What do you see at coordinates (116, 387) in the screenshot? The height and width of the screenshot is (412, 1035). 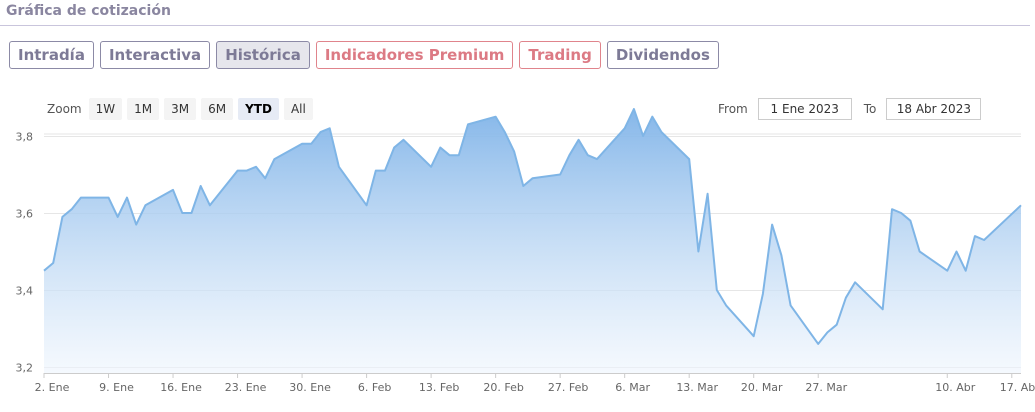 I see `x-tick-label: 9. Ene` at bounding box center [116, 387].